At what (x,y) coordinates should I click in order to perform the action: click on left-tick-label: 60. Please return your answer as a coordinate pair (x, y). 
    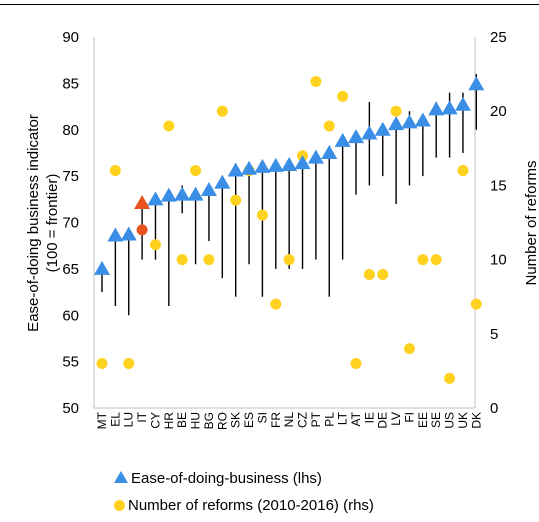
    Looking at the image, I should click on (70, 315).